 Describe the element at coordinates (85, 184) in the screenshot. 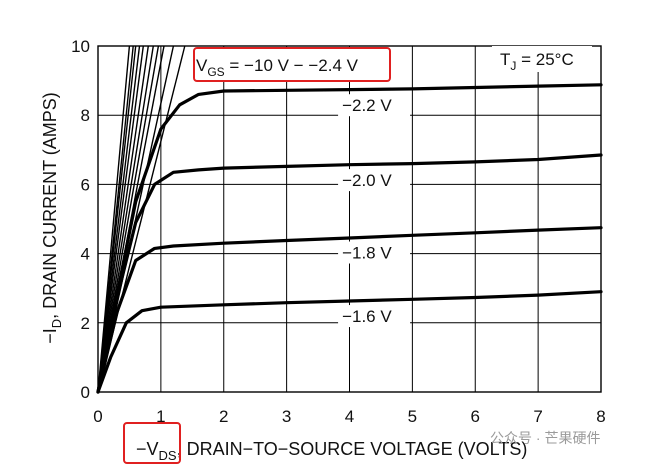

I see `y-tick-label: 6` at that location.